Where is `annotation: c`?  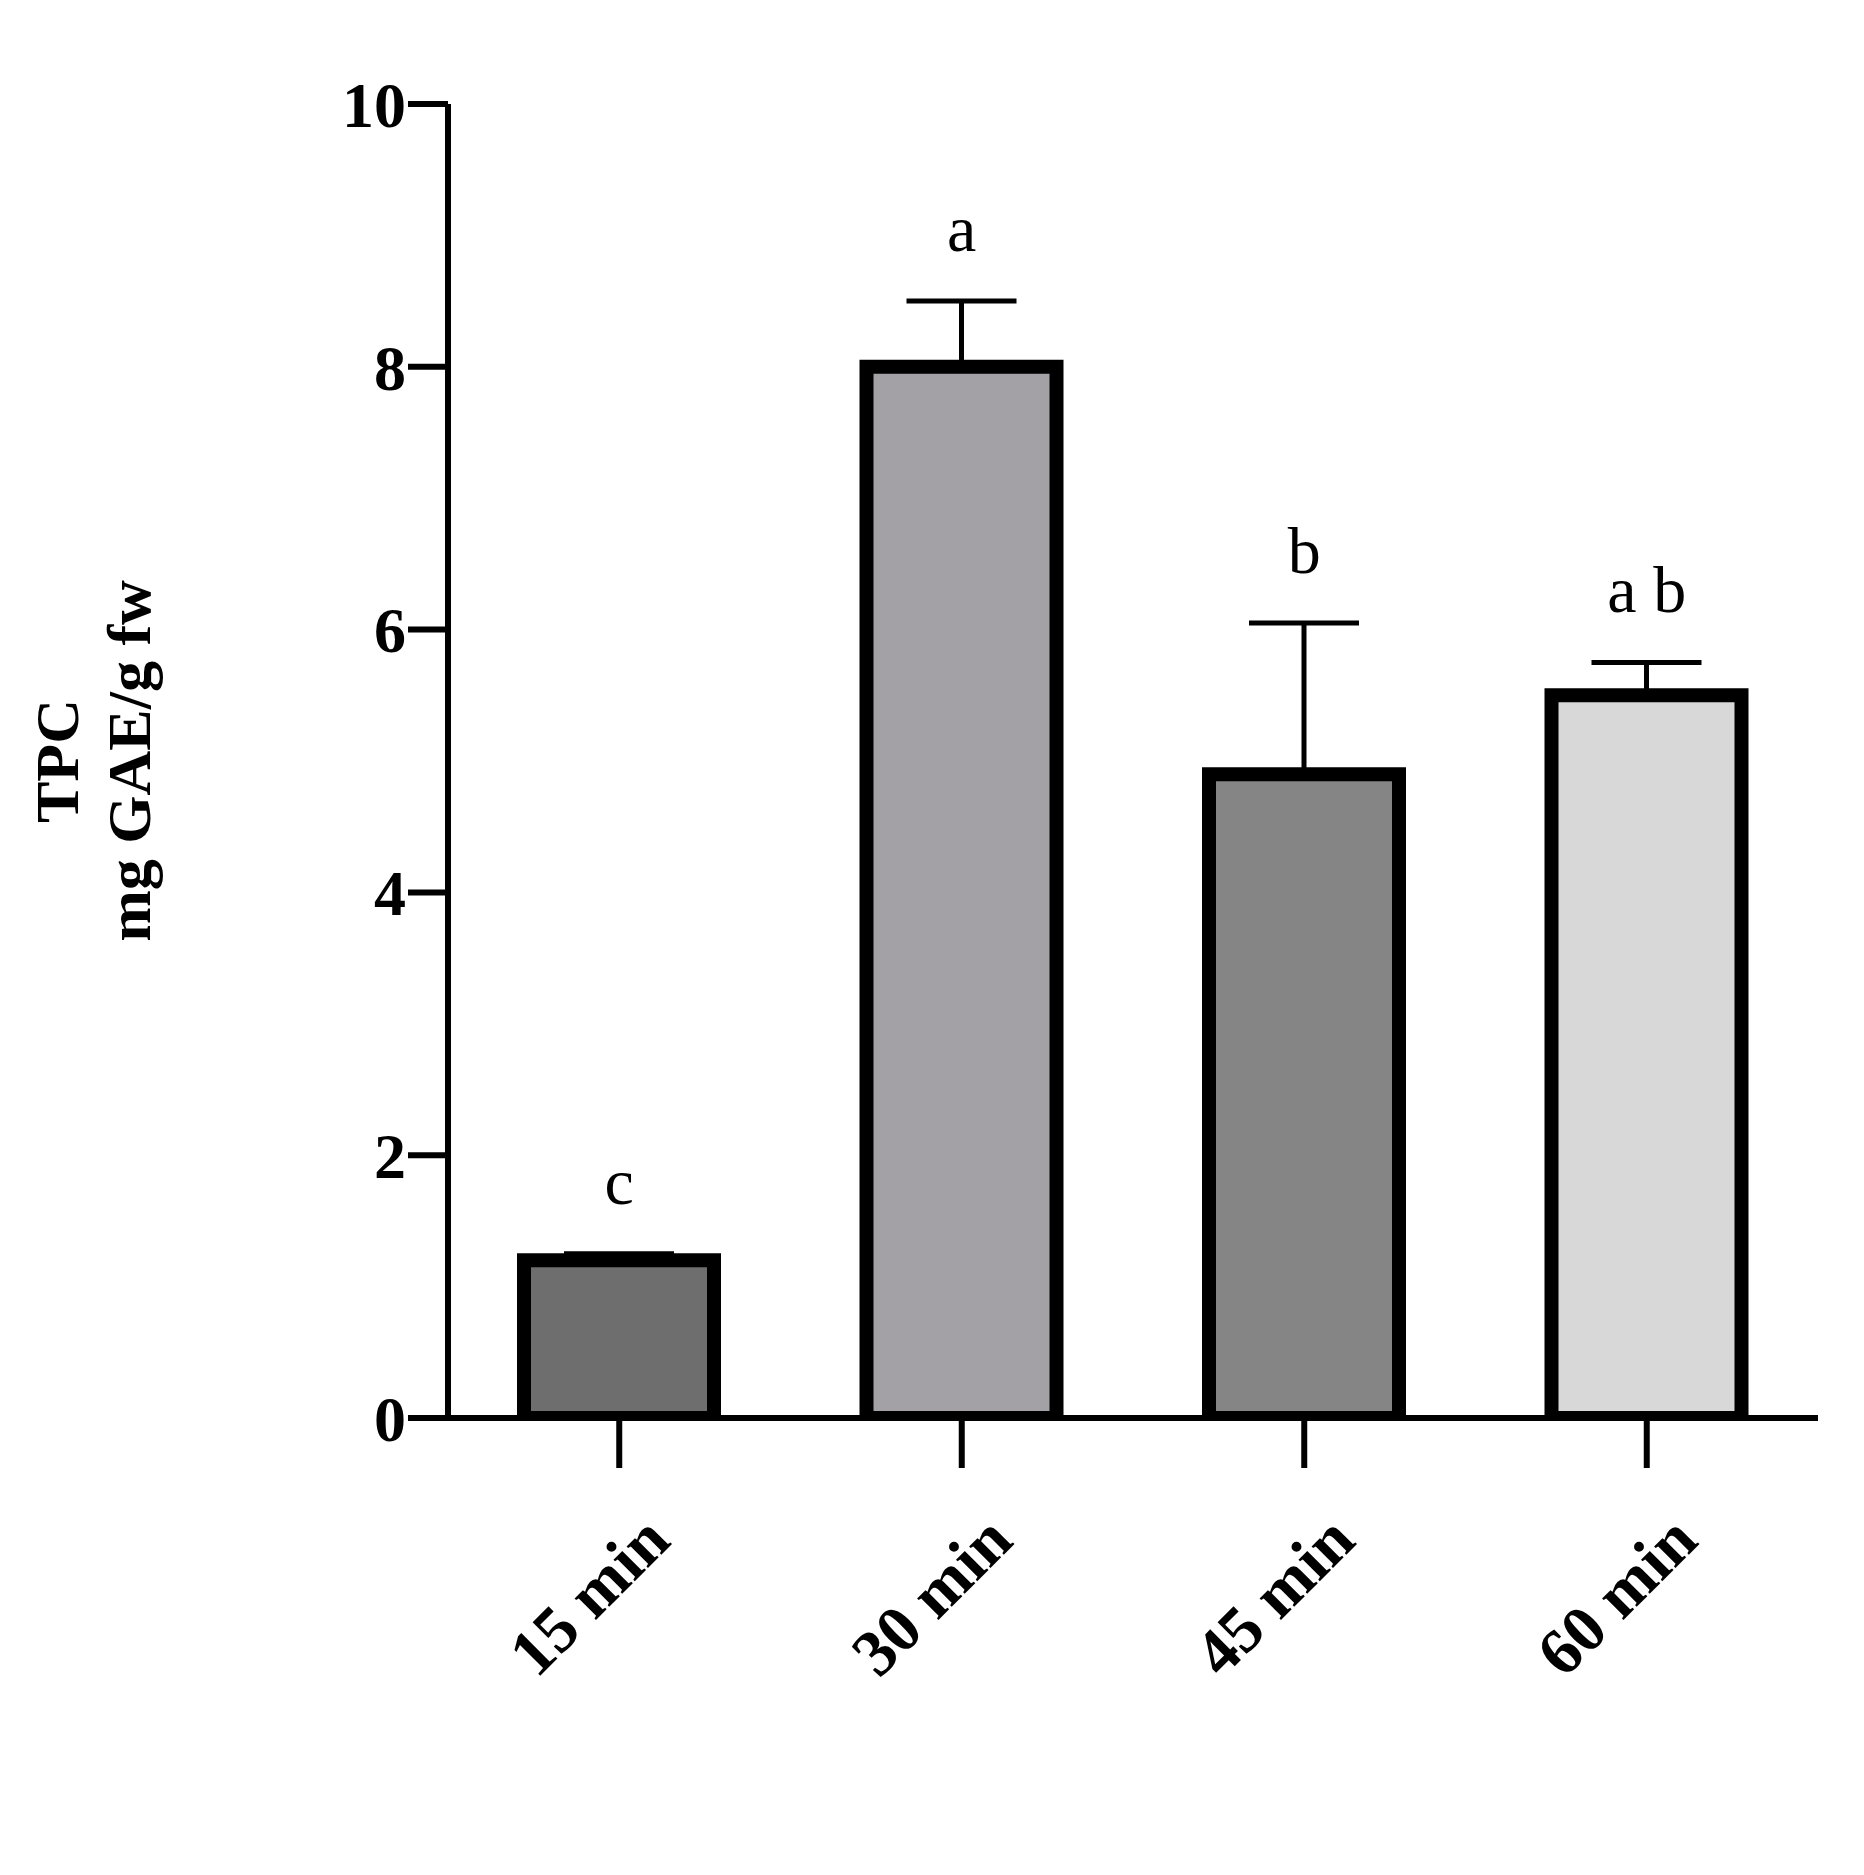
annotation: c is located at coordinates (619, 1181).